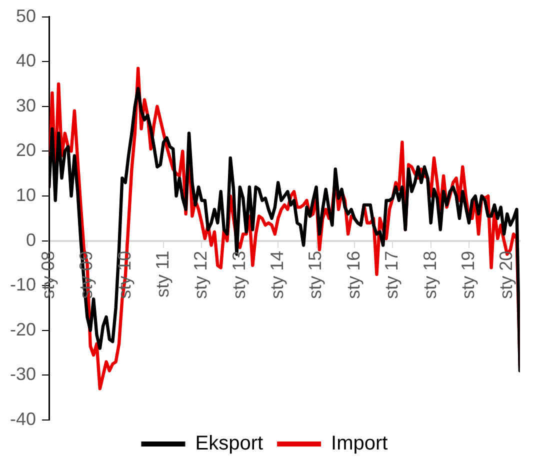  Describe the element at coordinates (162, 274) in the screenshot. I see `x-tick-label: sty 11` at that location.